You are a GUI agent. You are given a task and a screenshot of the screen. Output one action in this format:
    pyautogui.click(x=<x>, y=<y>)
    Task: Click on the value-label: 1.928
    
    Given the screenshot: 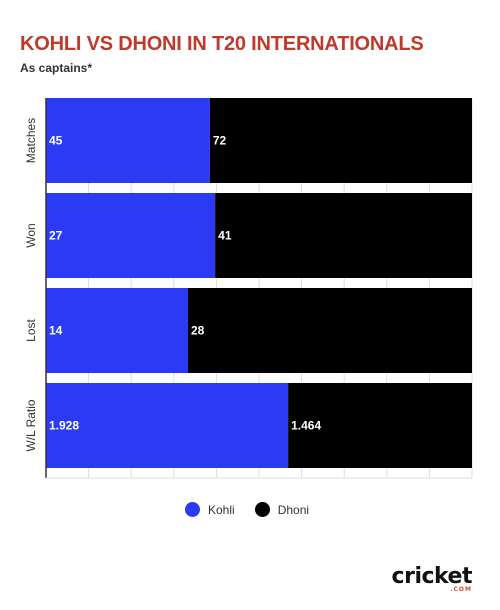 What is the action you would take?
    pyautogui.click(x=64, y=426)
    